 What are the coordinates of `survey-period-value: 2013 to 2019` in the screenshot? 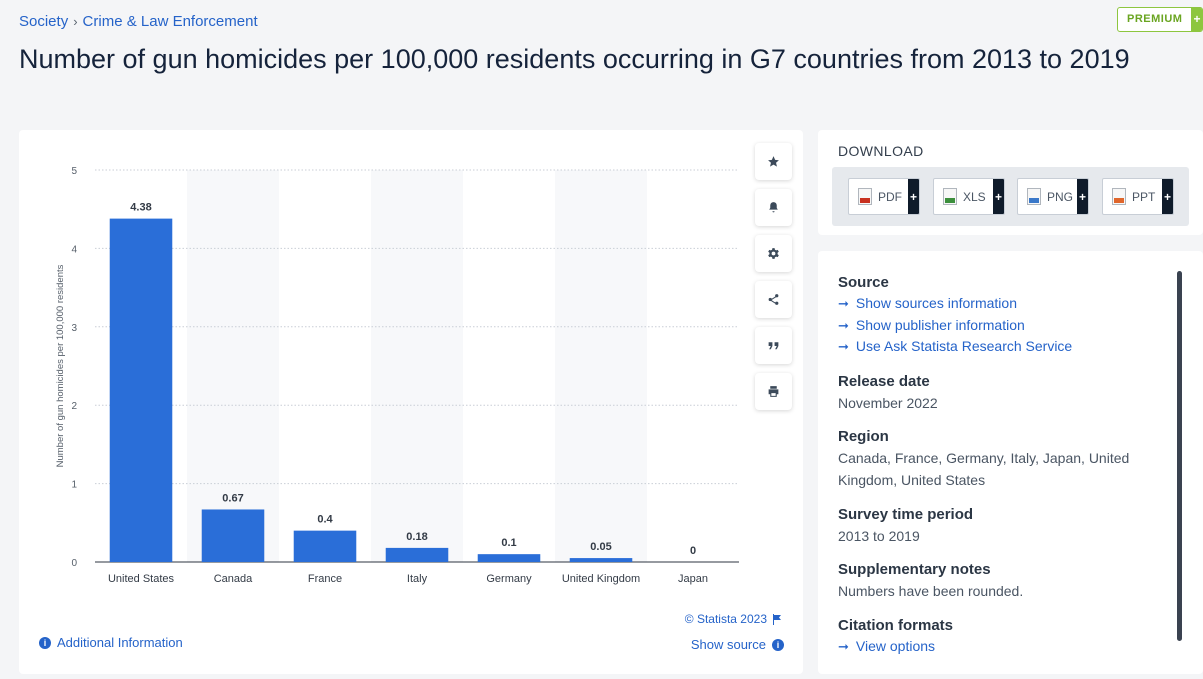 It's located at (879, 536).